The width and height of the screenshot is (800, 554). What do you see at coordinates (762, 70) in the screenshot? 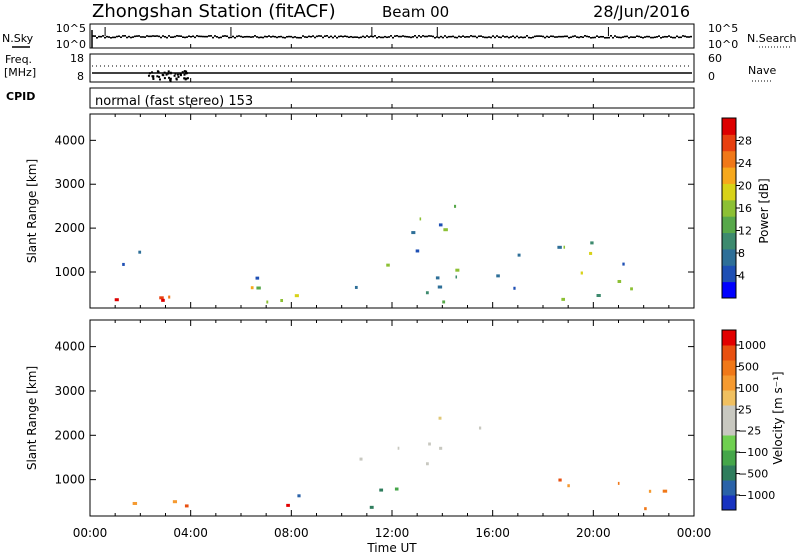
I see `nave-label: Nave` at bounding box center [762, 70].